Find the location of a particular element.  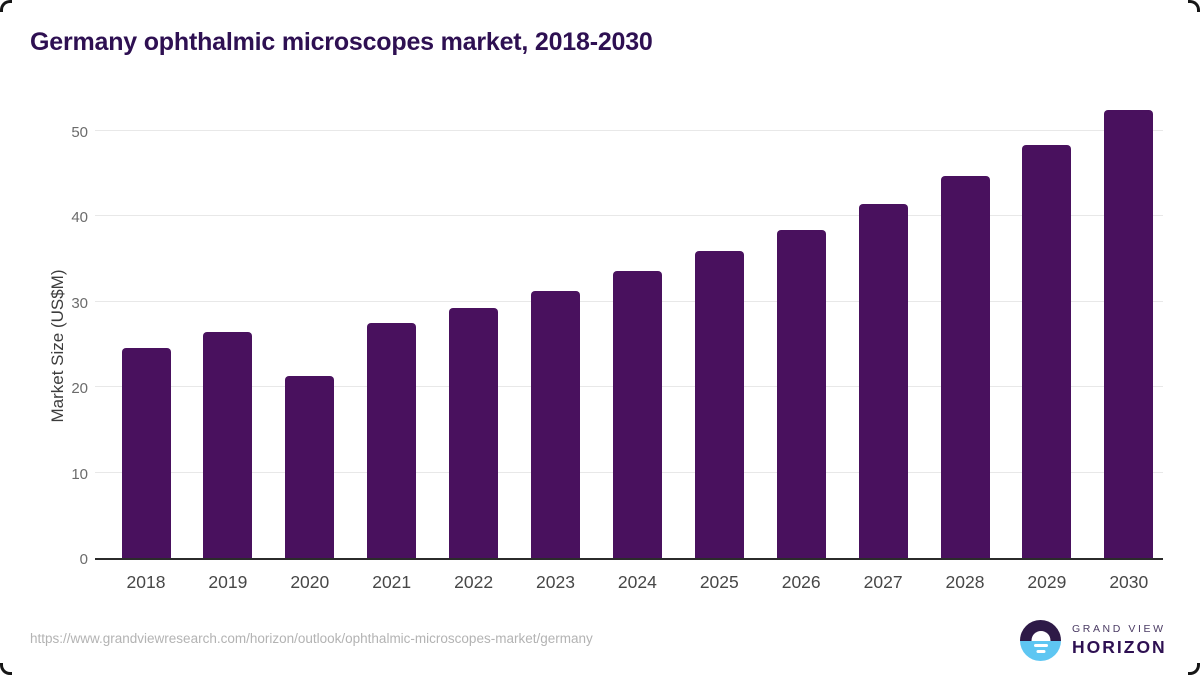

bar-2020 is located at coordinates (310, 466).